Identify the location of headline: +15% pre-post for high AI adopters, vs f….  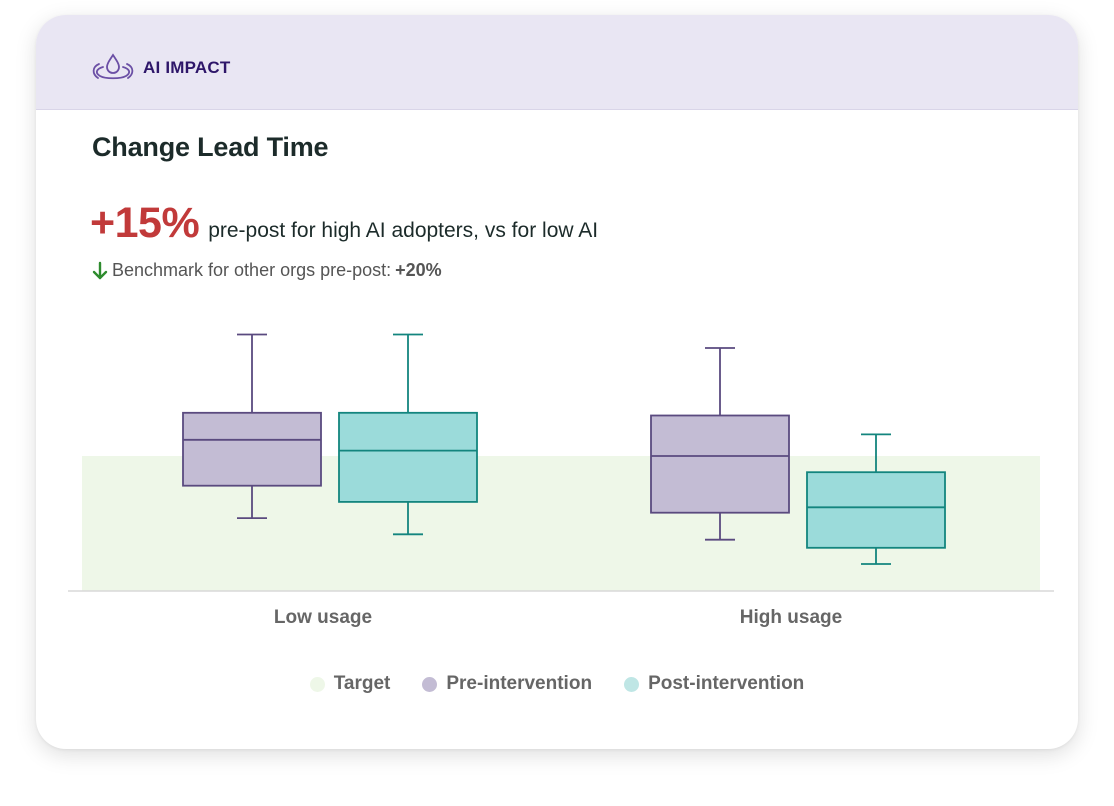
(344, 223).